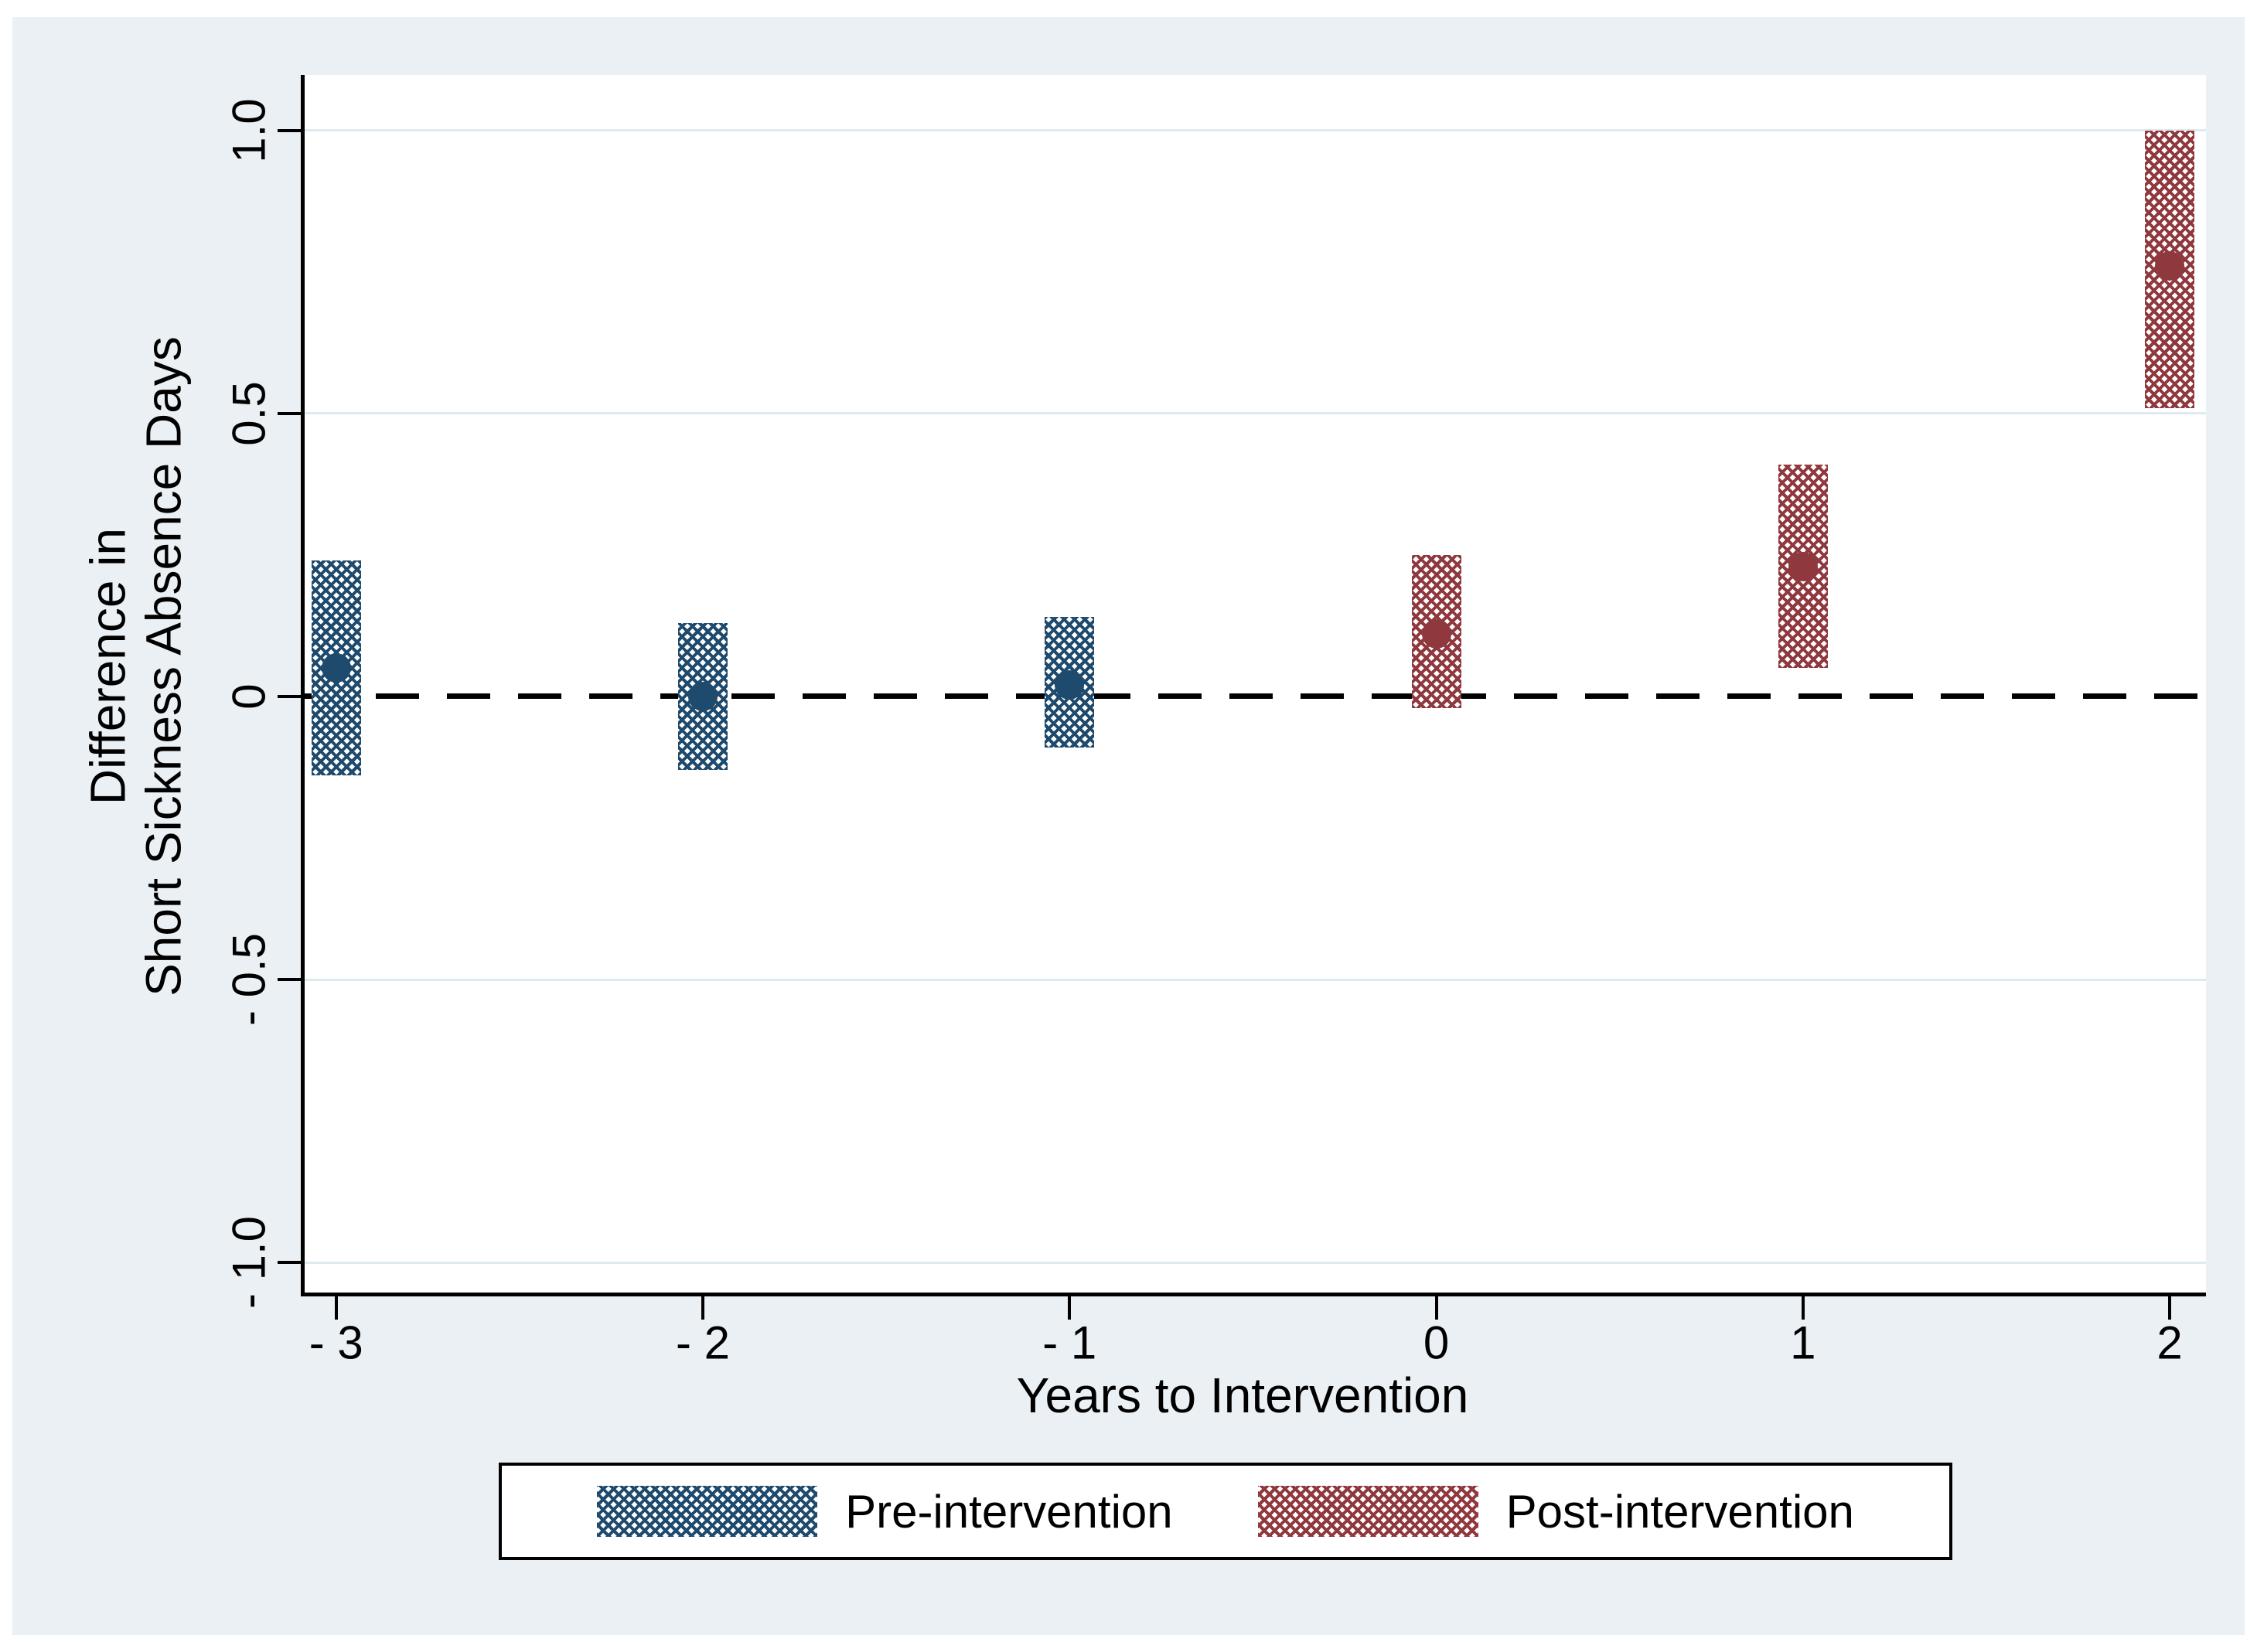 This screenshot has width=2257, height=1652. Describe the element at coordinates (1070, 1342) in the screenshot. I see `x-tick-label: - 1` at that location.